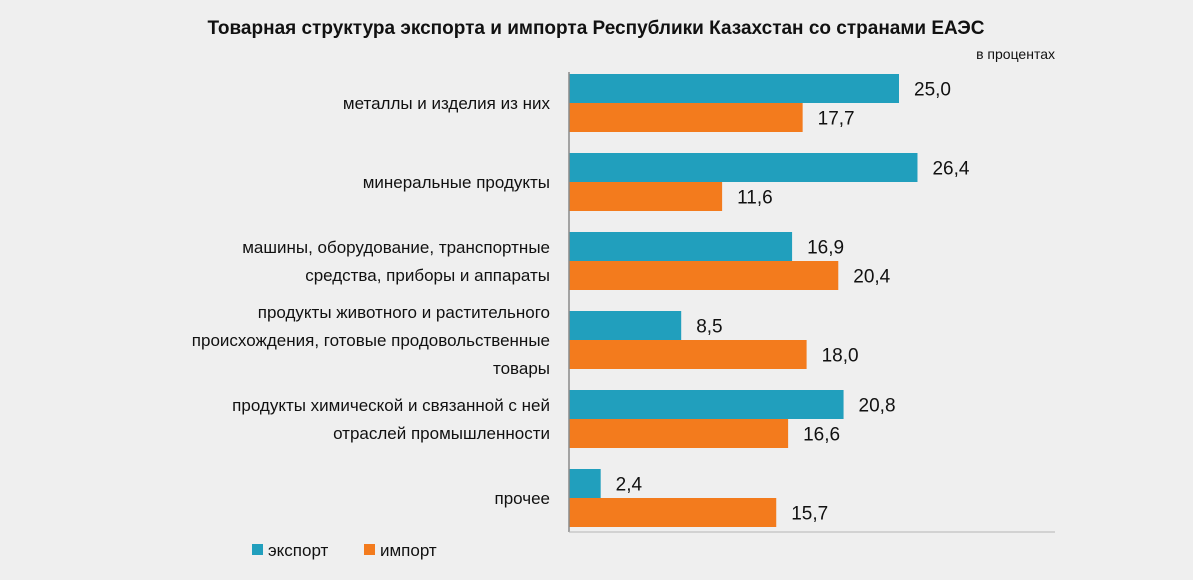 The width and height of the screenshot is (1193, 580). Describe the element at coordinates (709, 327) in the screenshot. I see `value-label-export-3: 8,5` at that location.